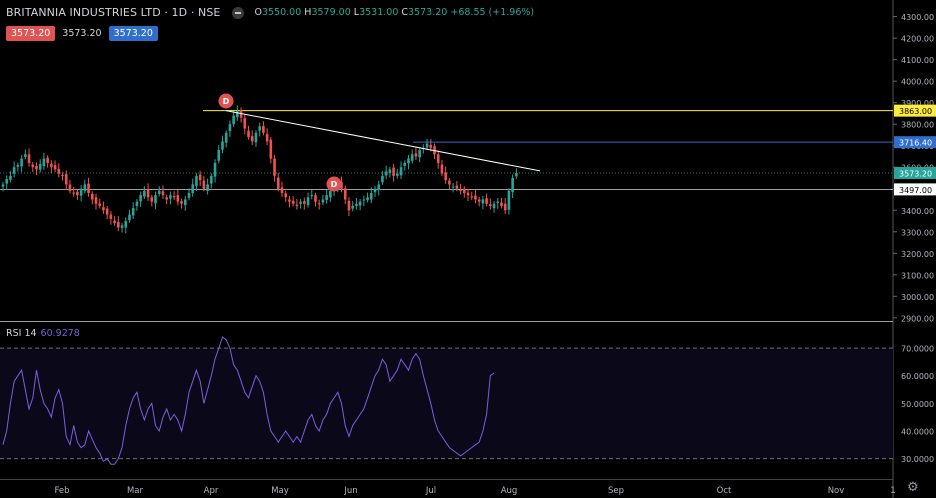 The width and height of the screenshot is (936, 498). What do you see at coordinates (917, 297) in the screenshot?
I see `price-tick-label: 3000.00` at bounding box center [917, 297].